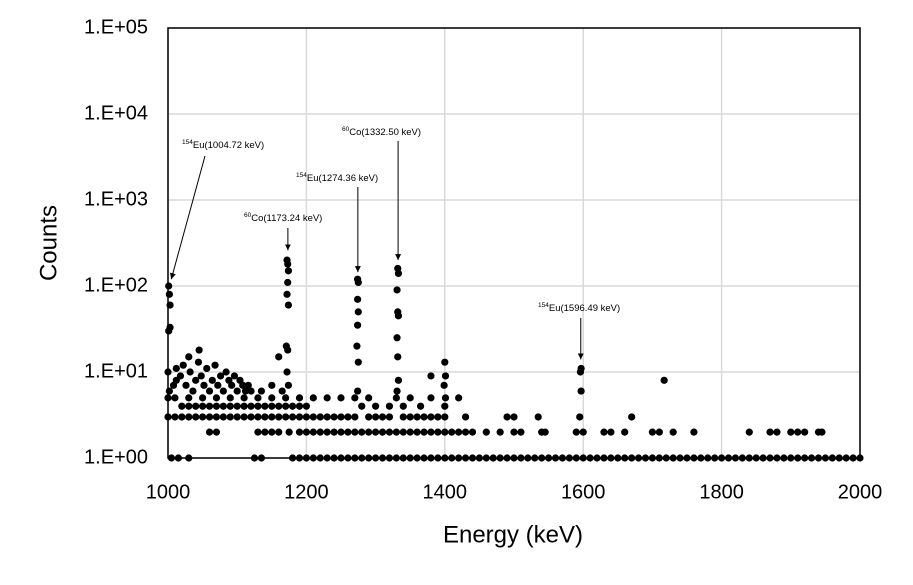 The image size is (913, 585). I want to click on annotation: 60Co(1173.24 keV), so click(283, 218).